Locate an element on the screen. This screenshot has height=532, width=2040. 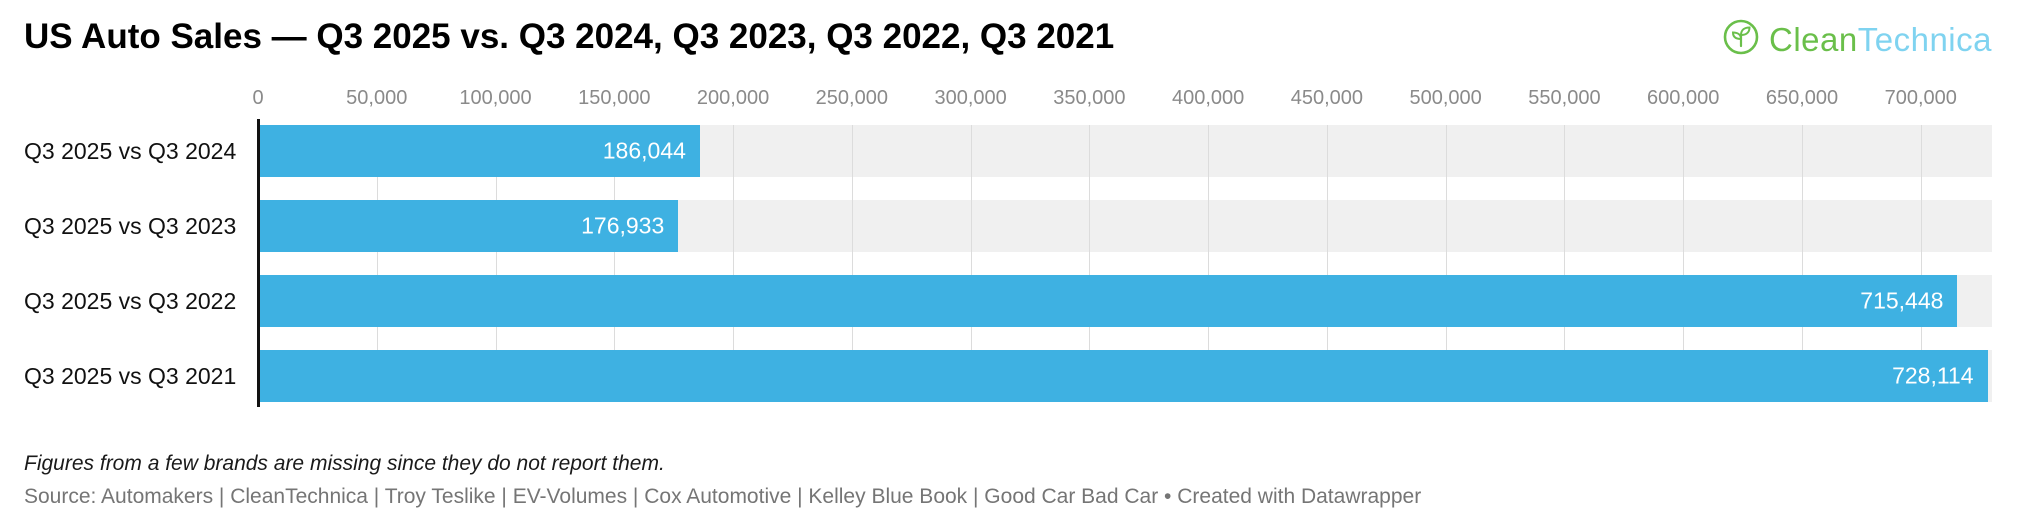
bar: 715,448 is located at coordinates (1108, 301).